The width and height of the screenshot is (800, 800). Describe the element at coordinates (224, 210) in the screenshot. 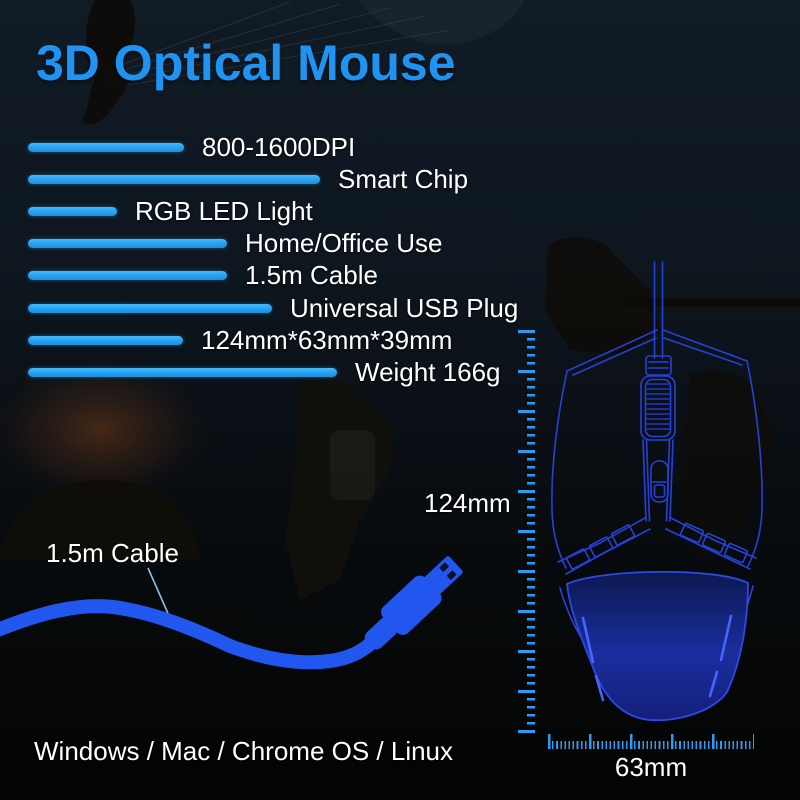

I see `feature-label: RGB LED Light` at that location.